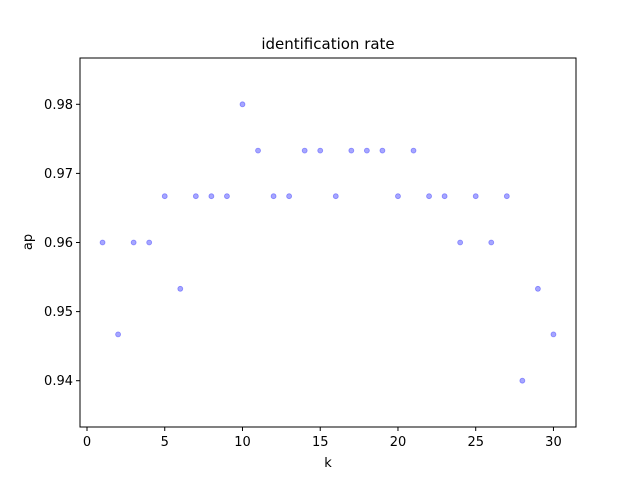 This screenshot has width=640, height=484. I want to click on y-tick-label: 0.94, so click(58, 381).